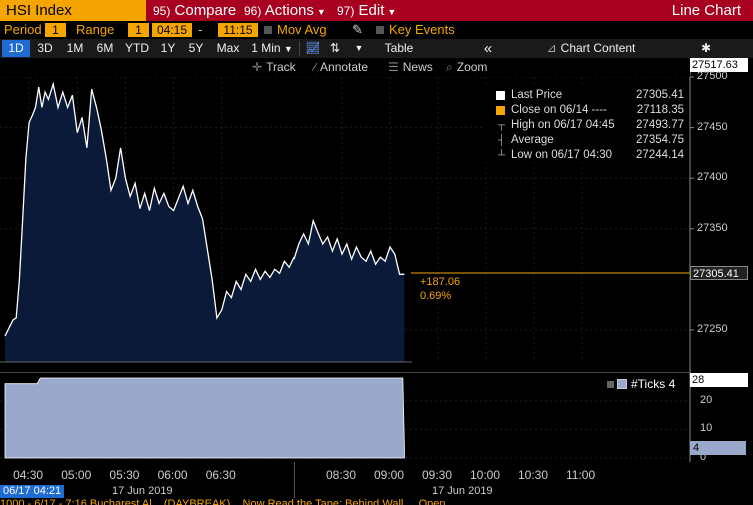  I want to click on news-button: ☰ News, so click(410, 67).